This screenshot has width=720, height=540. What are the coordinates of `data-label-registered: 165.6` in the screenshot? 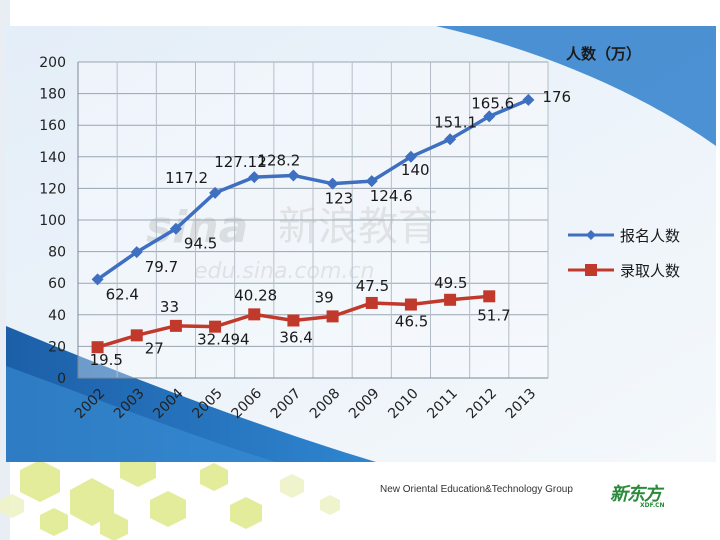 It's located at (492, 103).